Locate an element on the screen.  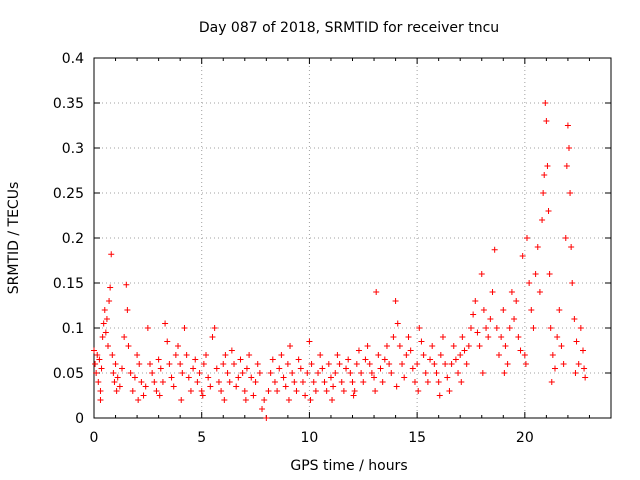
y-tick-label: 0.25 is located at coordinates (68, 194).